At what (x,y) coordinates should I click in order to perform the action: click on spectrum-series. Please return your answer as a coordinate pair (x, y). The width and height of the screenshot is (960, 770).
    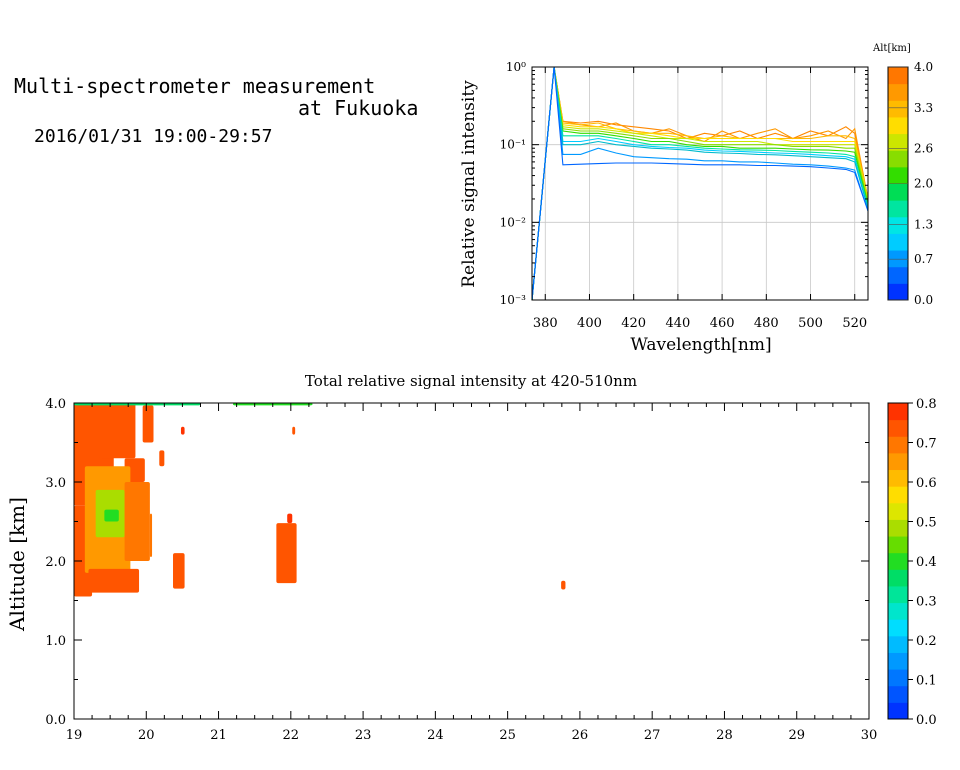
    Looking at the image, I should click on (700, 183).